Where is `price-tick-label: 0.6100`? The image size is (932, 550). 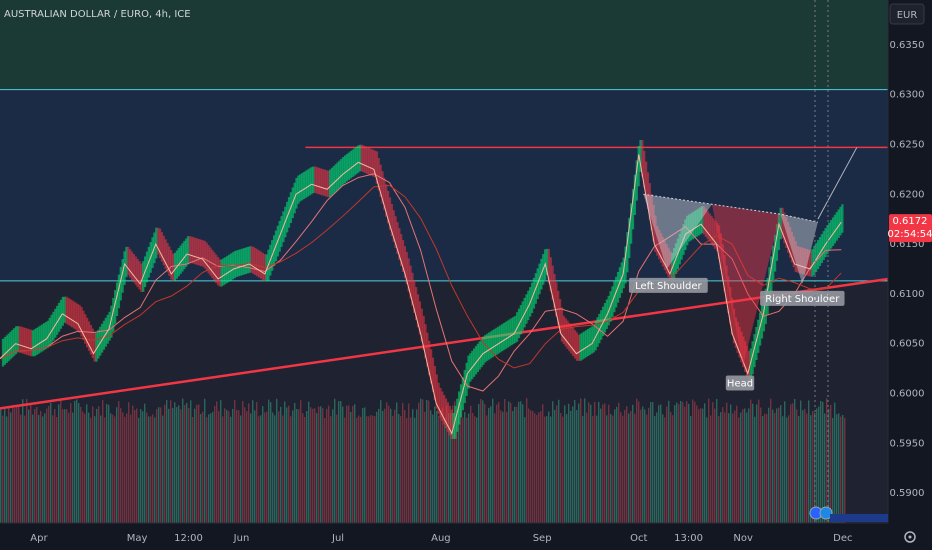
price-tick-label: 0.6100 is located at coordinates (907, 294).